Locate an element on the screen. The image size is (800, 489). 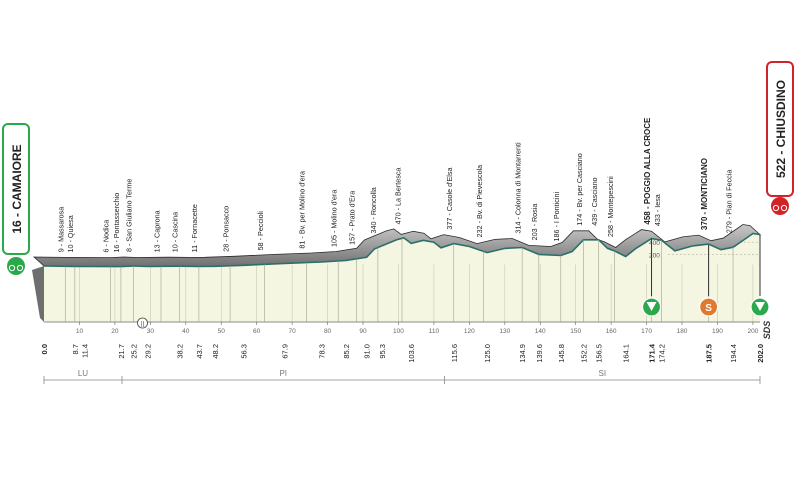
x-axis-tick-label: 80 is located at coordinates (328, 331).